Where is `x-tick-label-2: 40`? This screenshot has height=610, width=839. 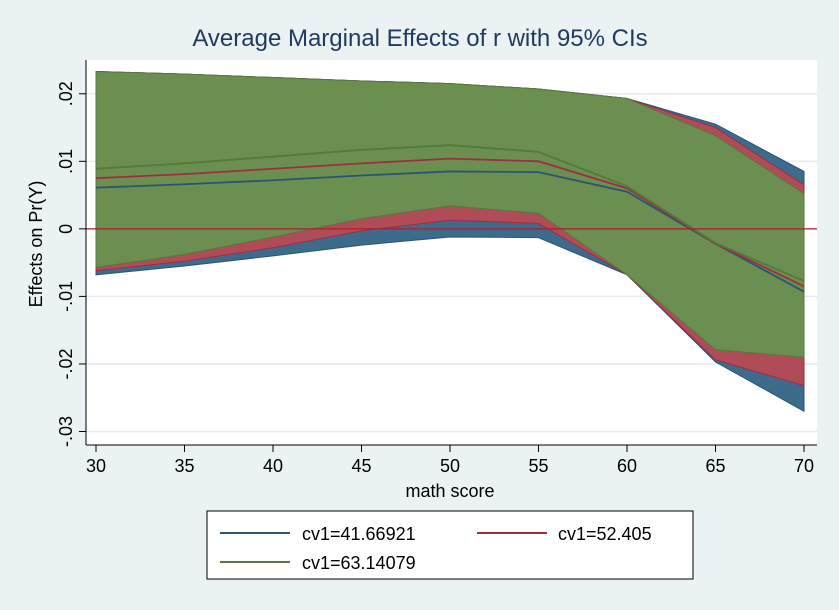 x-tick-label-2: 40 is located at coordinates (273, 466).